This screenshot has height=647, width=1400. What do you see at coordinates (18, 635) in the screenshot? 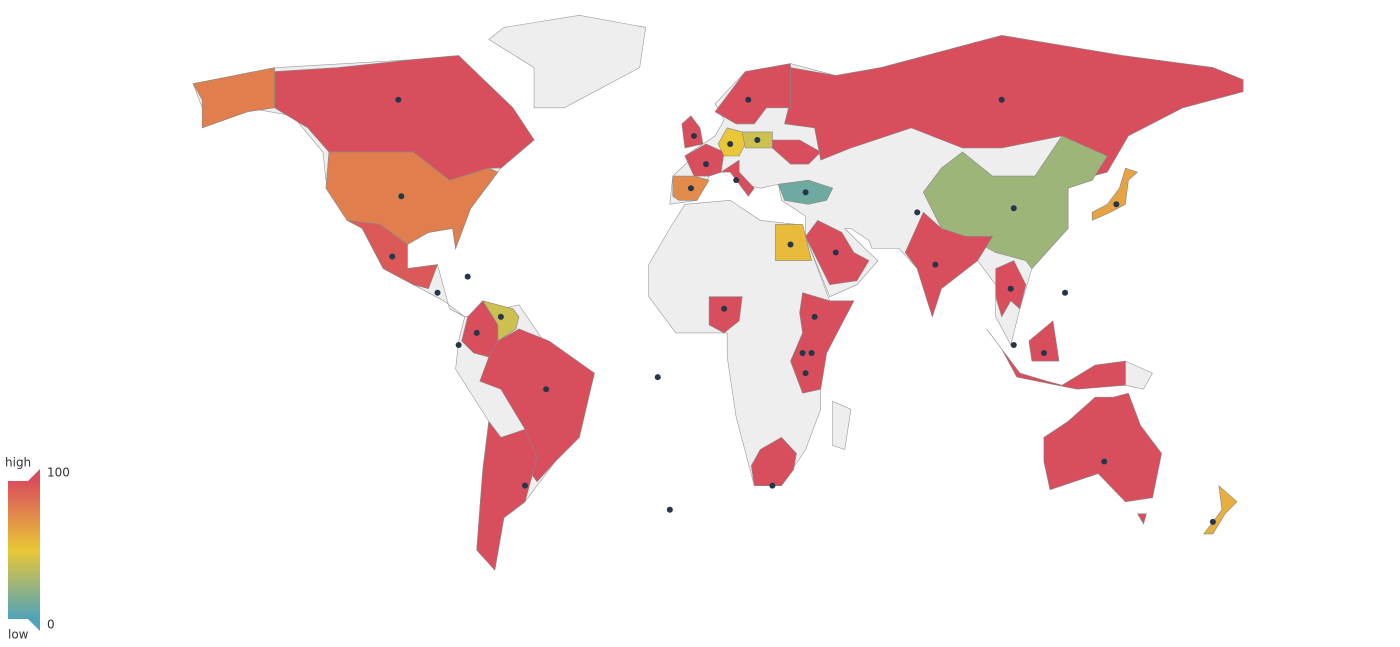
I see `legend-low: low` at bounding box center [18, 635].